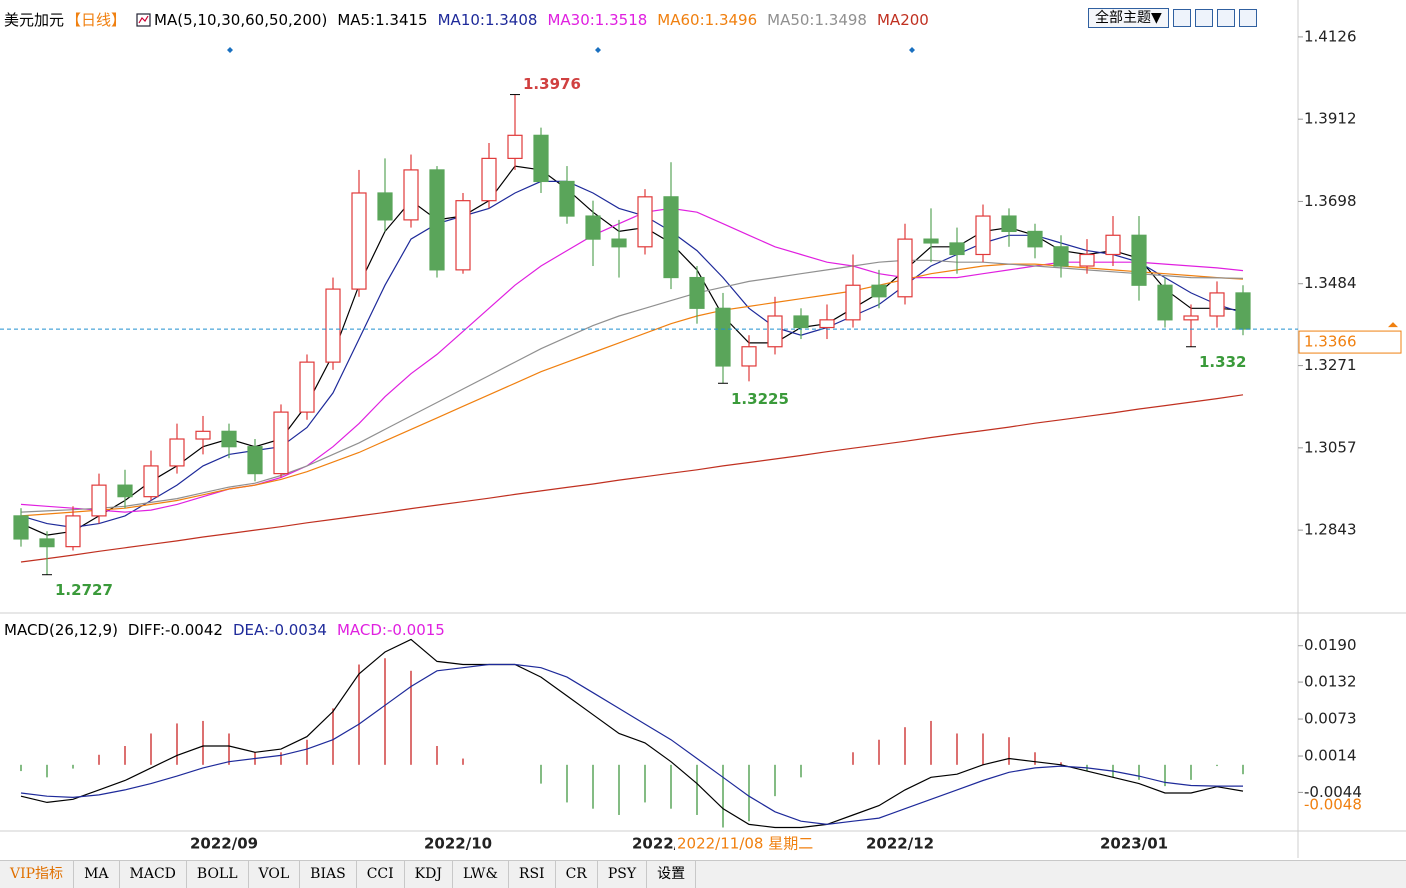 Image resolution: width=1406 pixels, height=888 pixels. I want to click on ma-params: MA(5,10,30,60,50,200), so click(241, 19).